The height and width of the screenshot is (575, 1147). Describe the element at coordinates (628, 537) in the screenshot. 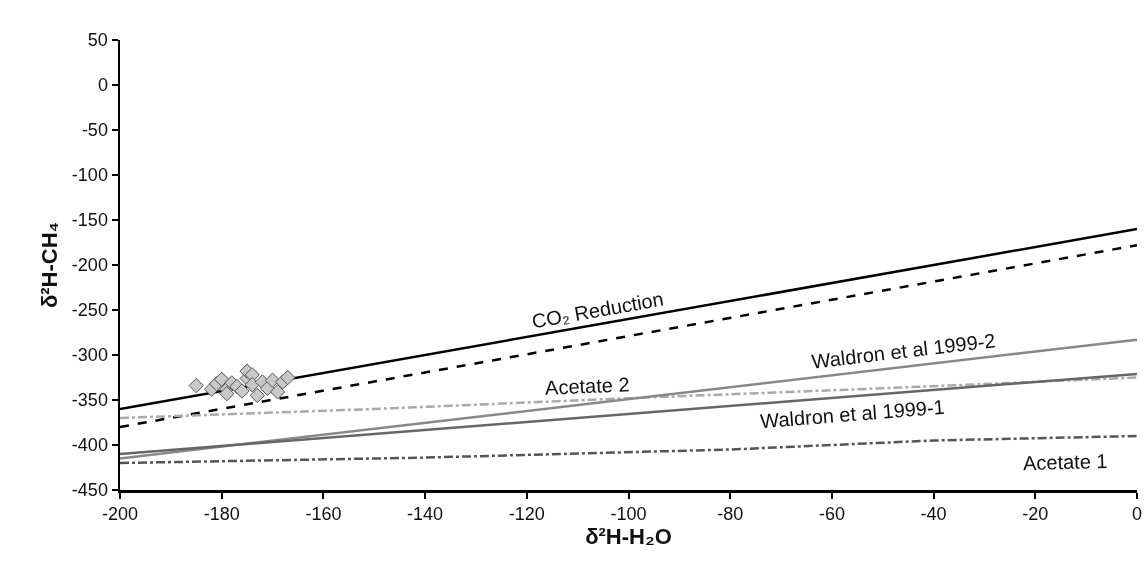

I see `x-axis-title: δ²H-H₂O` at that location.